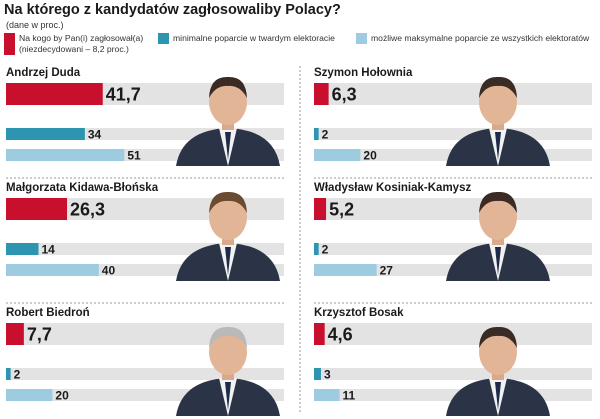 This screenshot has height=419, width=600. What do you see at coordinates (349, 395) in the screenshot?
I see `data-label-max-krzysztof-bosak: 11` at bounding box center [349, 395].